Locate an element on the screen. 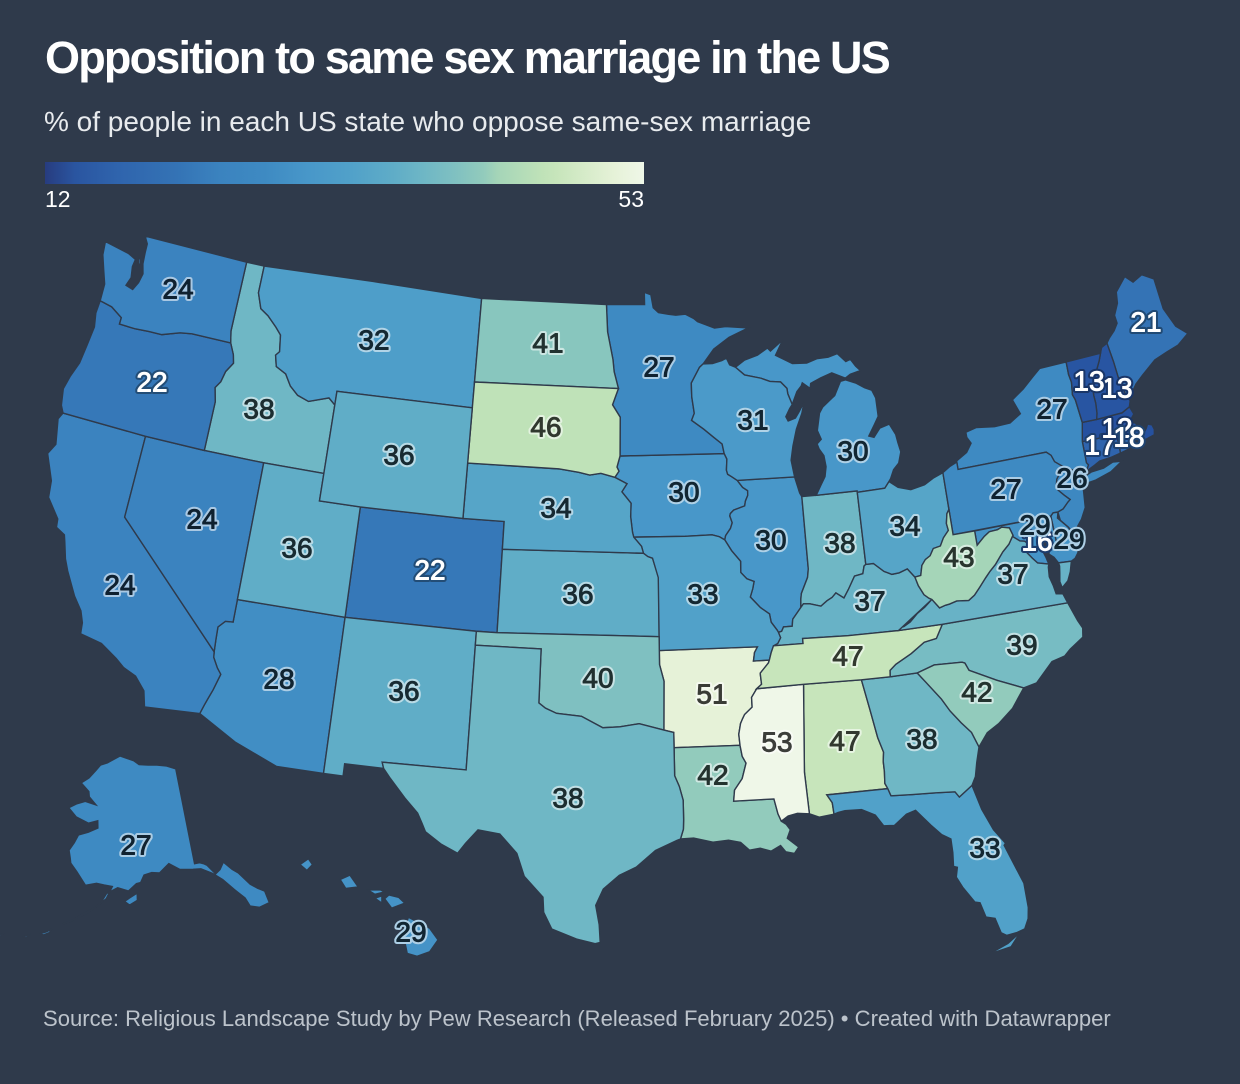 The image size is (1240, 1084). svg-text: 17 is located at coordinates (1099, 445).